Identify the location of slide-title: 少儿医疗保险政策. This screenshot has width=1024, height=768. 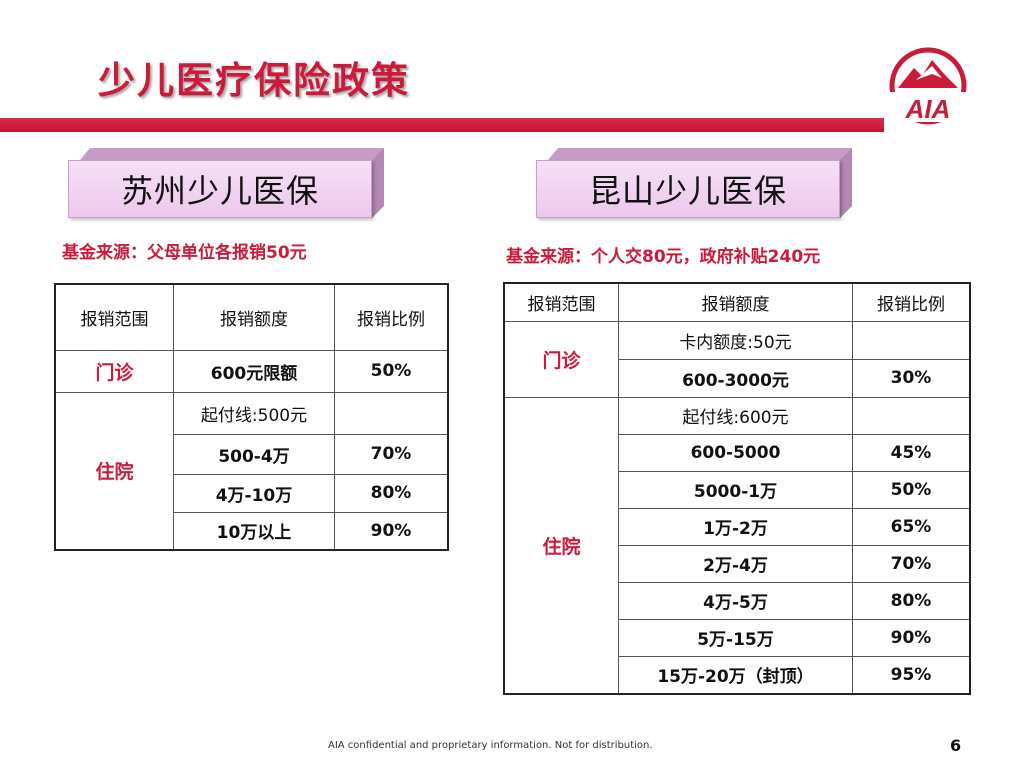
(254, 80).